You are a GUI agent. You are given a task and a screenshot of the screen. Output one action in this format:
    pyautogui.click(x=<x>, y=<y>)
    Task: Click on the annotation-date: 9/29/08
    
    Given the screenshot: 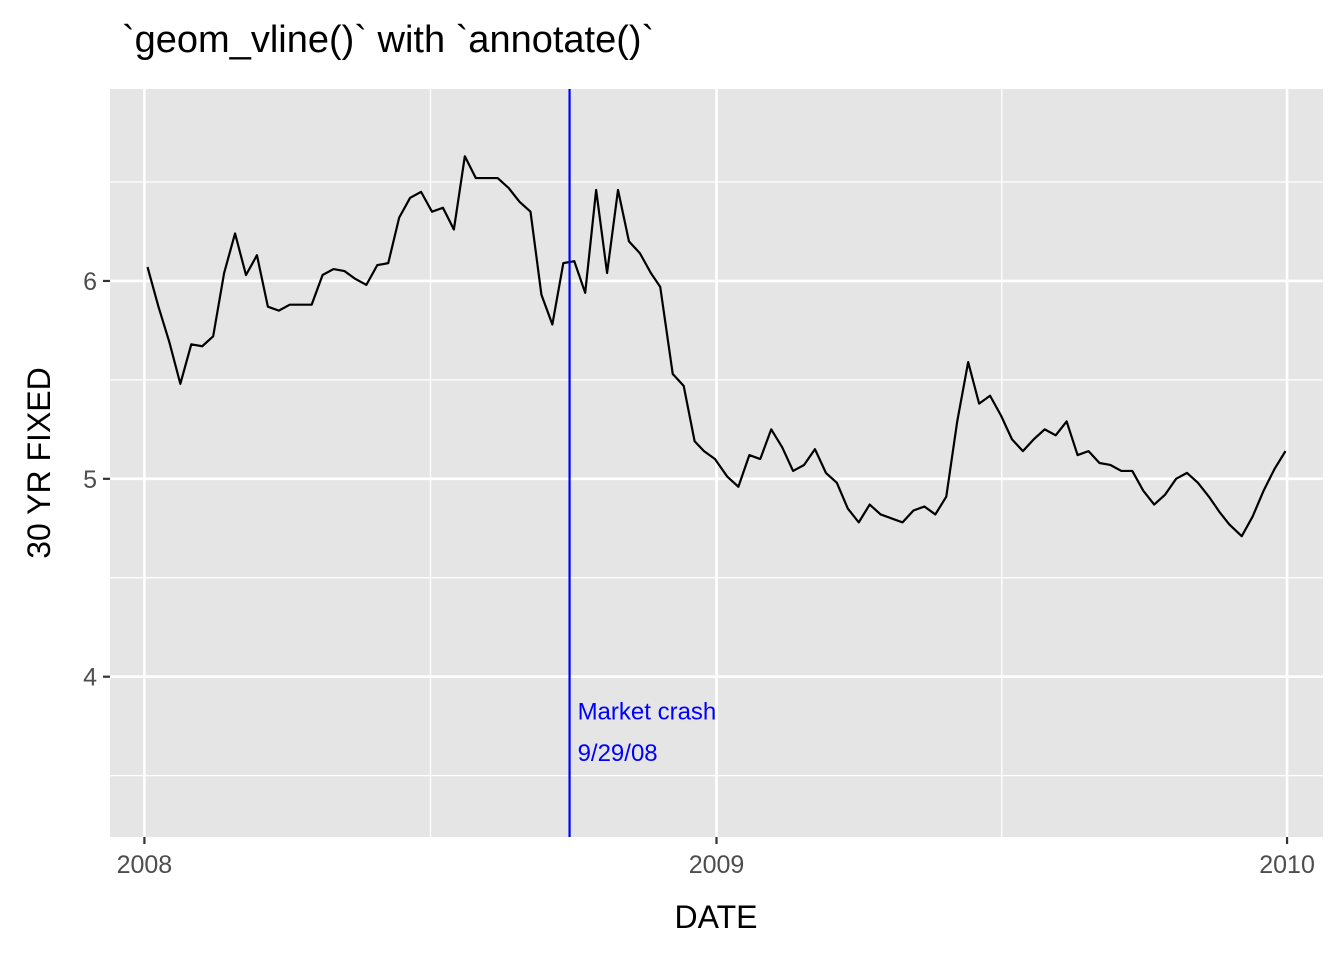 What is the action you would take?
    pyautogui.click(x=618, y=753)
    